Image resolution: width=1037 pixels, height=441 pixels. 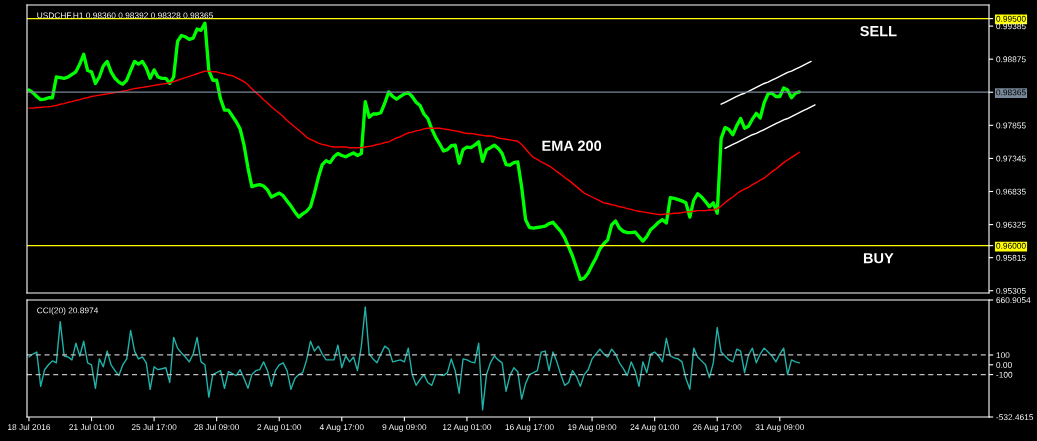 I want to click on y-tick-label: -532.4615, so click(x=1015, y=417).